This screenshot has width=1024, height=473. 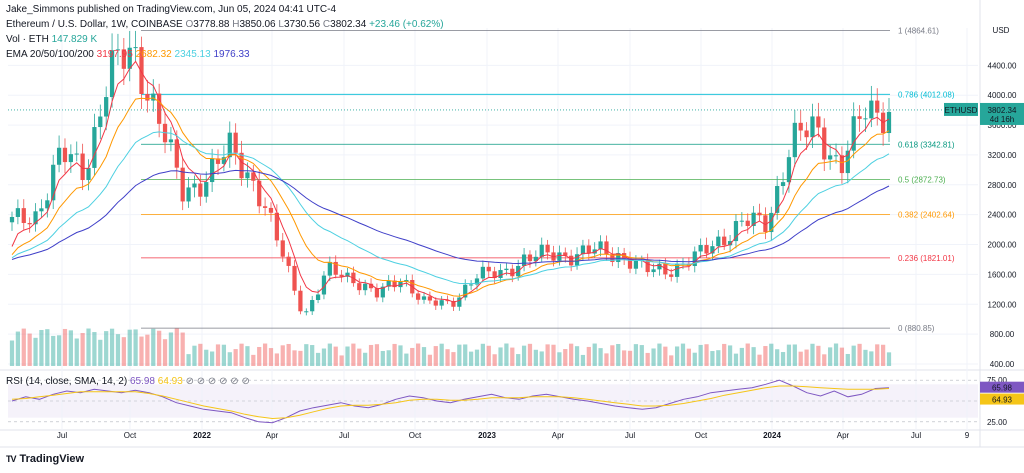 I want to click on rsi-sma-badge, so click(x=1002, y=399).